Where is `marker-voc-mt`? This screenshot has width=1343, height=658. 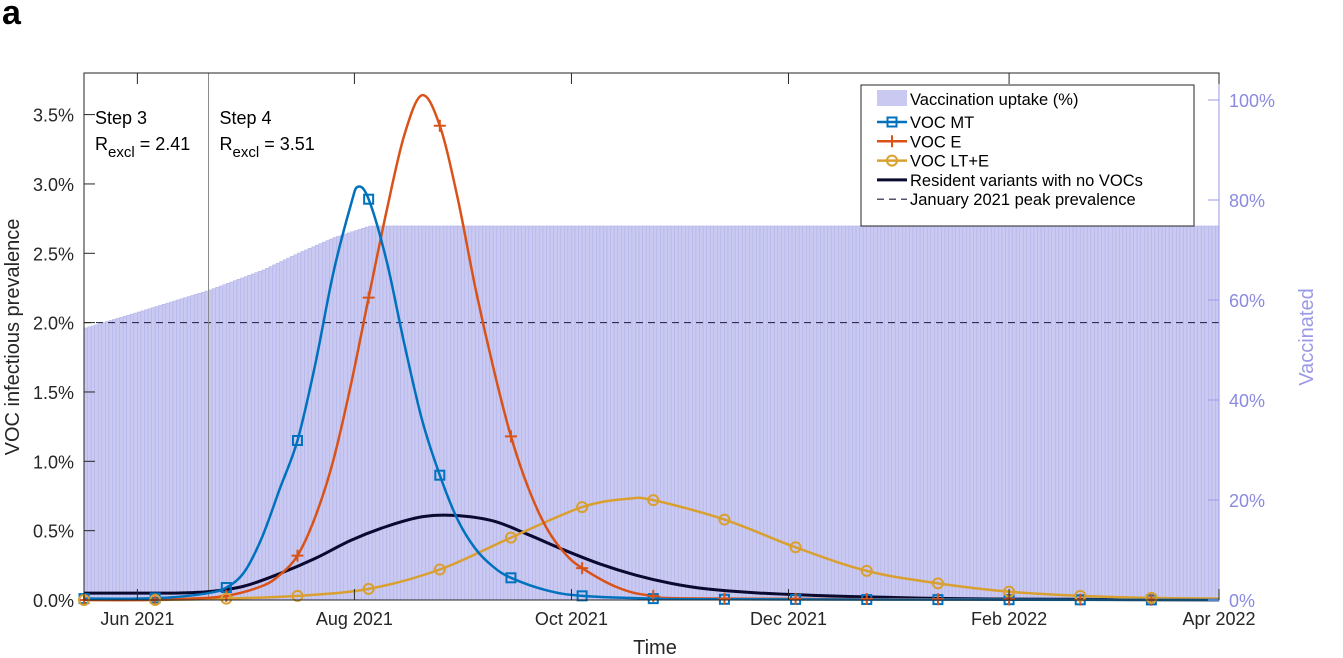
marker-voc-mt is located at coordinates (440, 475).